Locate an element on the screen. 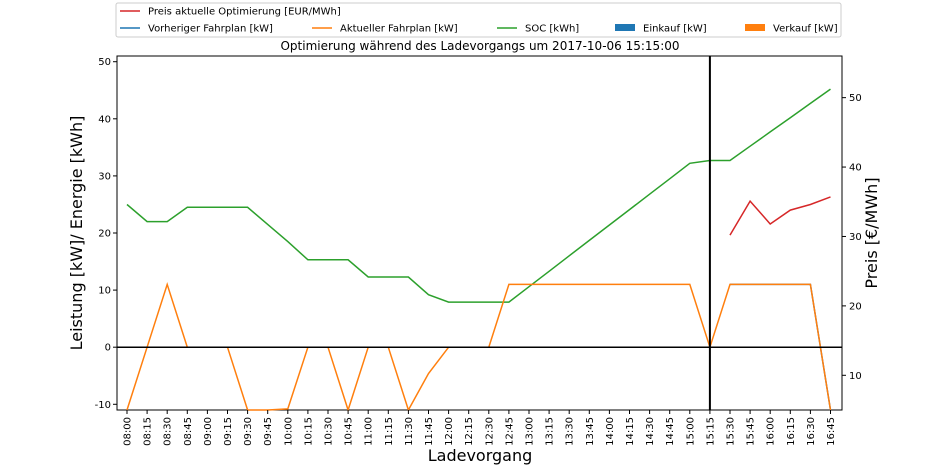 This screenshot has width=936, height=468. x-tick-label: 14:15 is located at coordinates (630, 431).